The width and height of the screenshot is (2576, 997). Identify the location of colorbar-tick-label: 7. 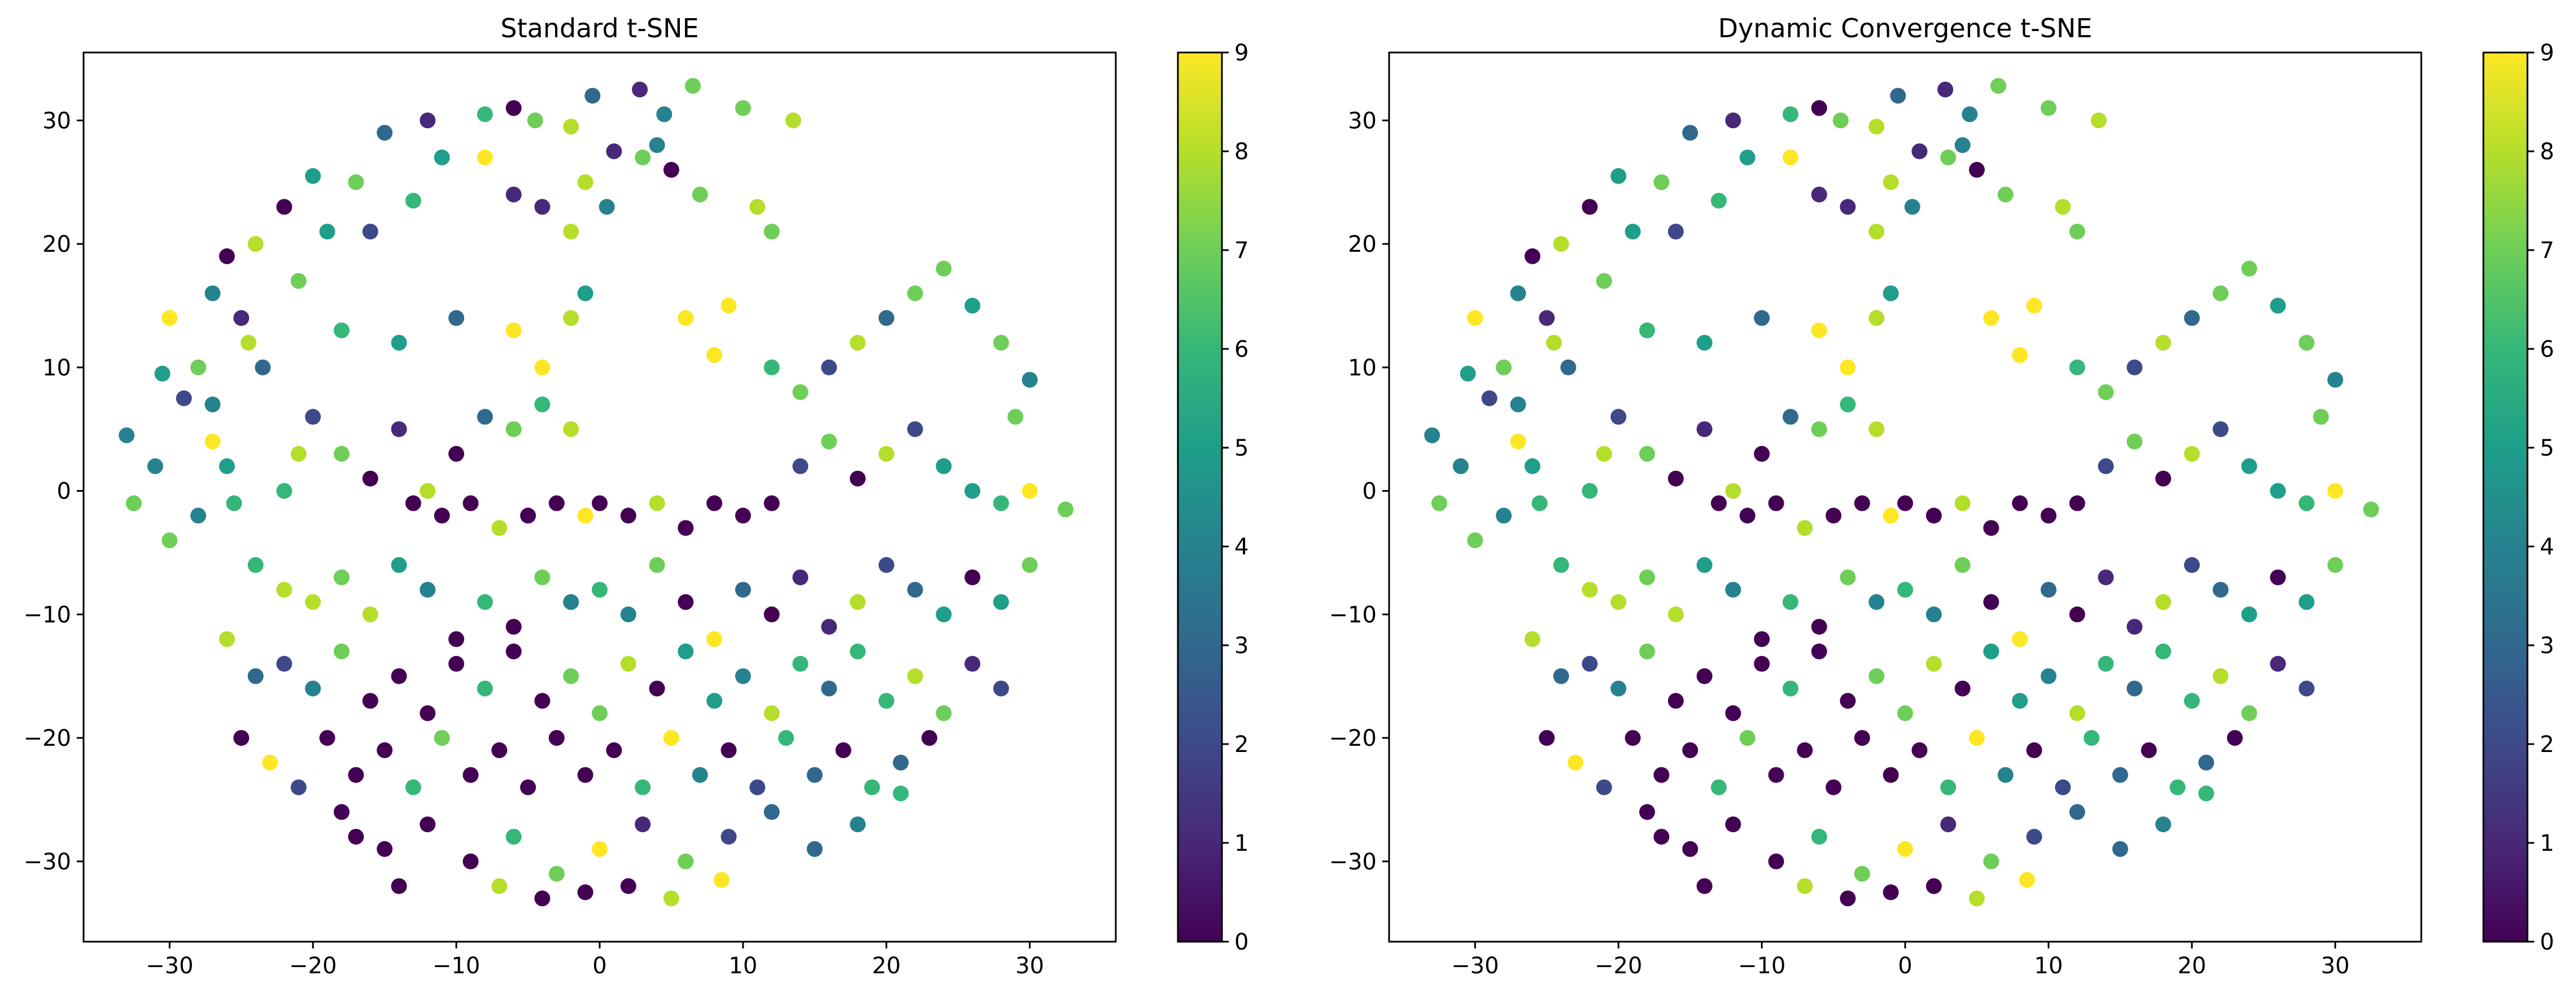
(2547, 251).